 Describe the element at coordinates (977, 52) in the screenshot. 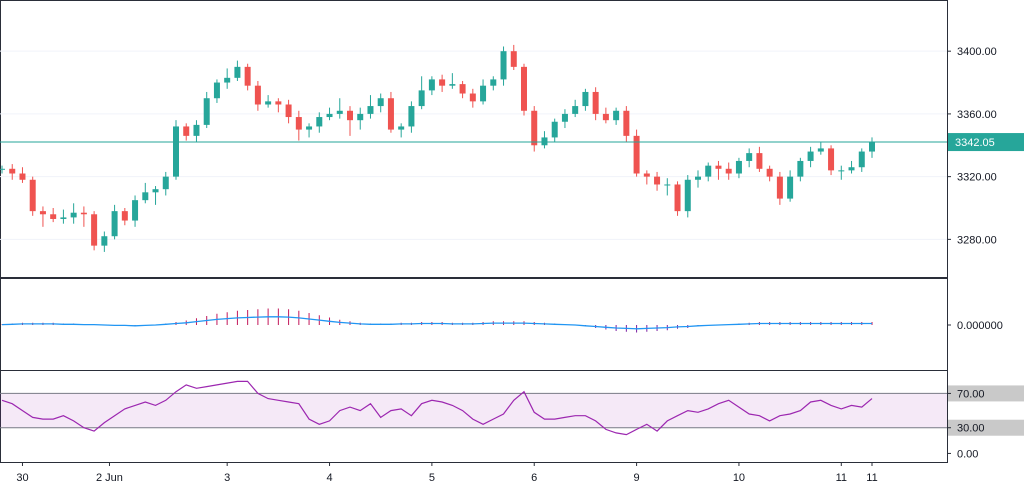

I see `price-tick-label: 3400.00` at that location.